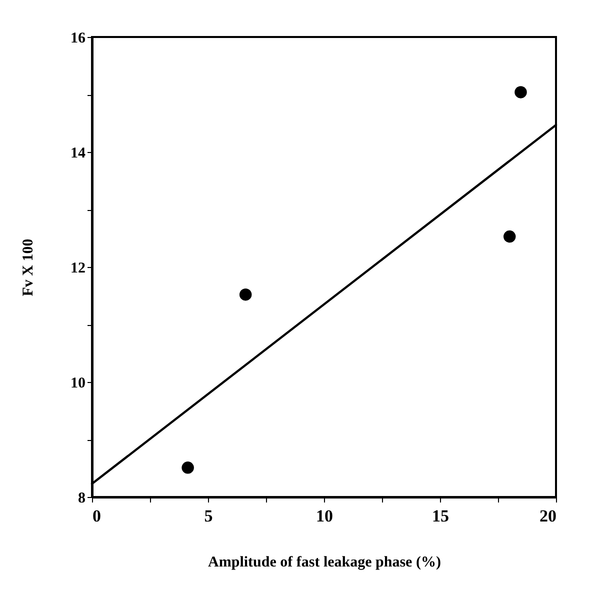 Image resolution: width=606 pixels, height=592 pixels. I want to click on y-tick-label: 12, so click(78, 268).